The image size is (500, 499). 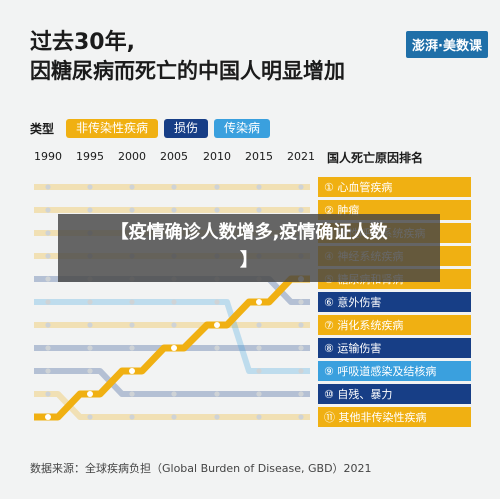 What do you see at coordinates (301, 156) in the screenshot?
I see `x-tick-label: 2021` at bounding box center [301, 156].